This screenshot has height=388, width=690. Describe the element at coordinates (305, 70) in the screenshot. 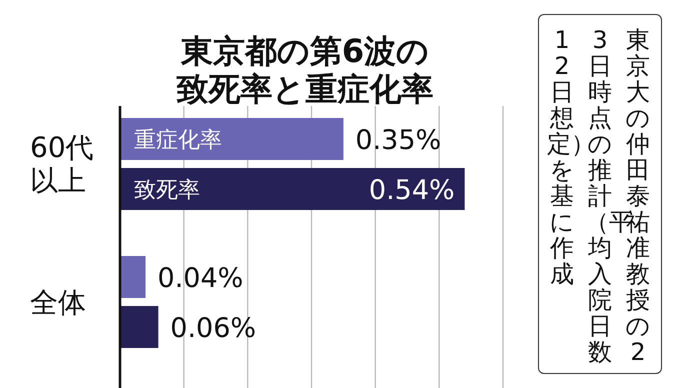

I see `title: 東京都の第6波の致死率と重症化率` at that location.